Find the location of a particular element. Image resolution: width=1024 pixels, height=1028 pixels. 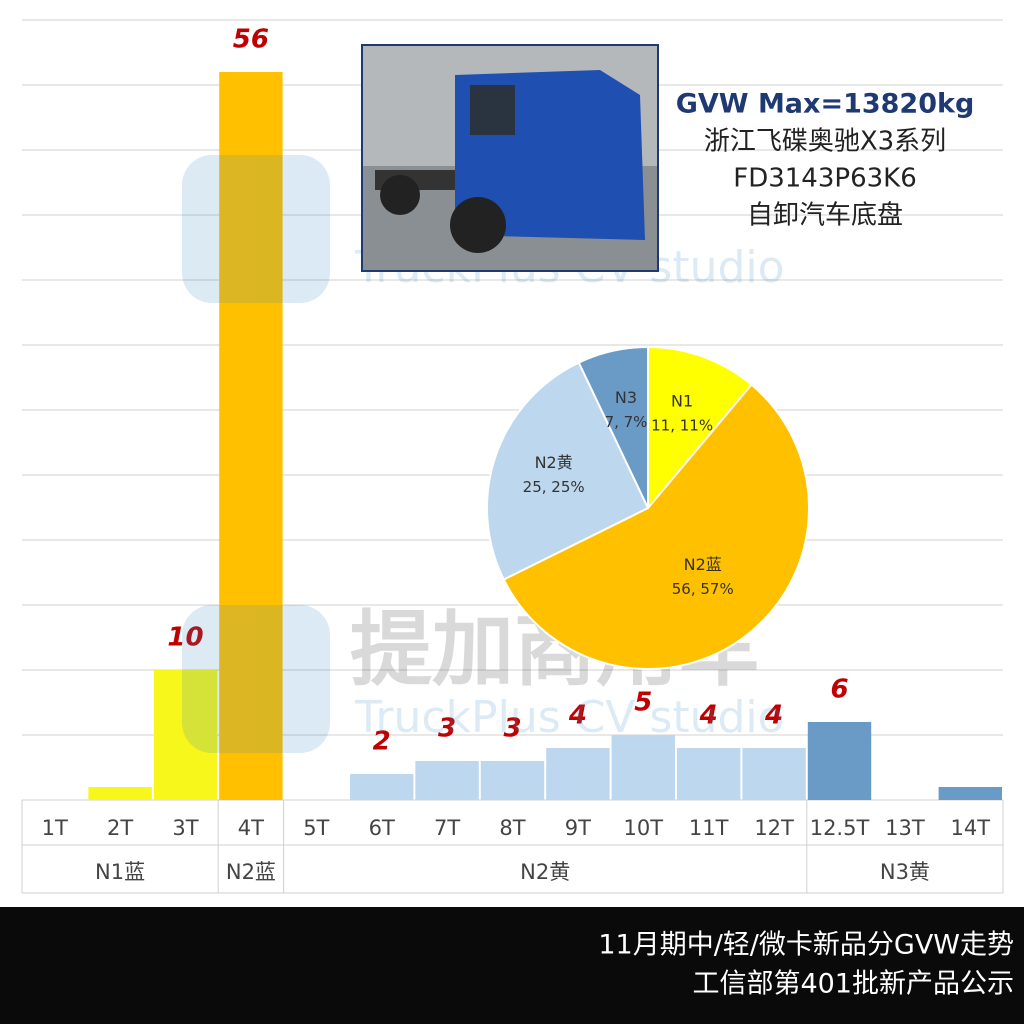

x-tick-label: 8T is located at coordinates (512, 828).